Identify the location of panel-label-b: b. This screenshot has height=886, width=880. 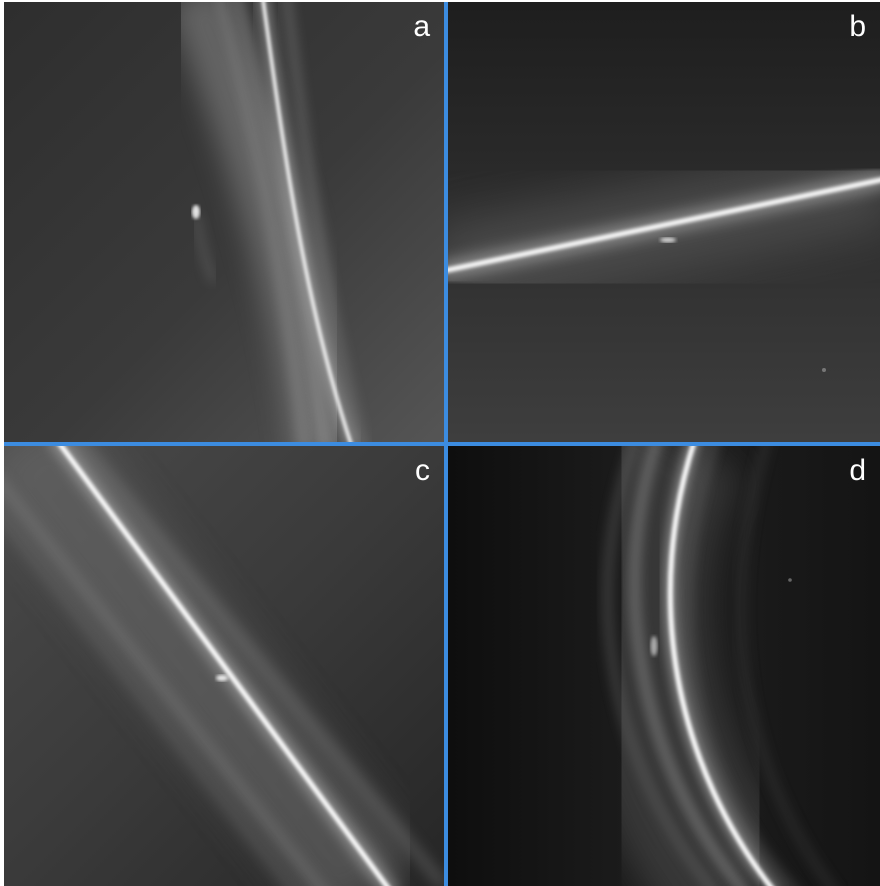
(857, 26).